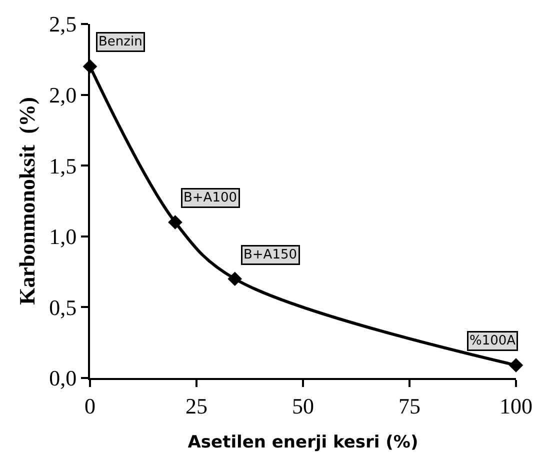 The width and height of the screenshot is (545, 463). I want to click on x-tick-label: 50, so click(303, 405).